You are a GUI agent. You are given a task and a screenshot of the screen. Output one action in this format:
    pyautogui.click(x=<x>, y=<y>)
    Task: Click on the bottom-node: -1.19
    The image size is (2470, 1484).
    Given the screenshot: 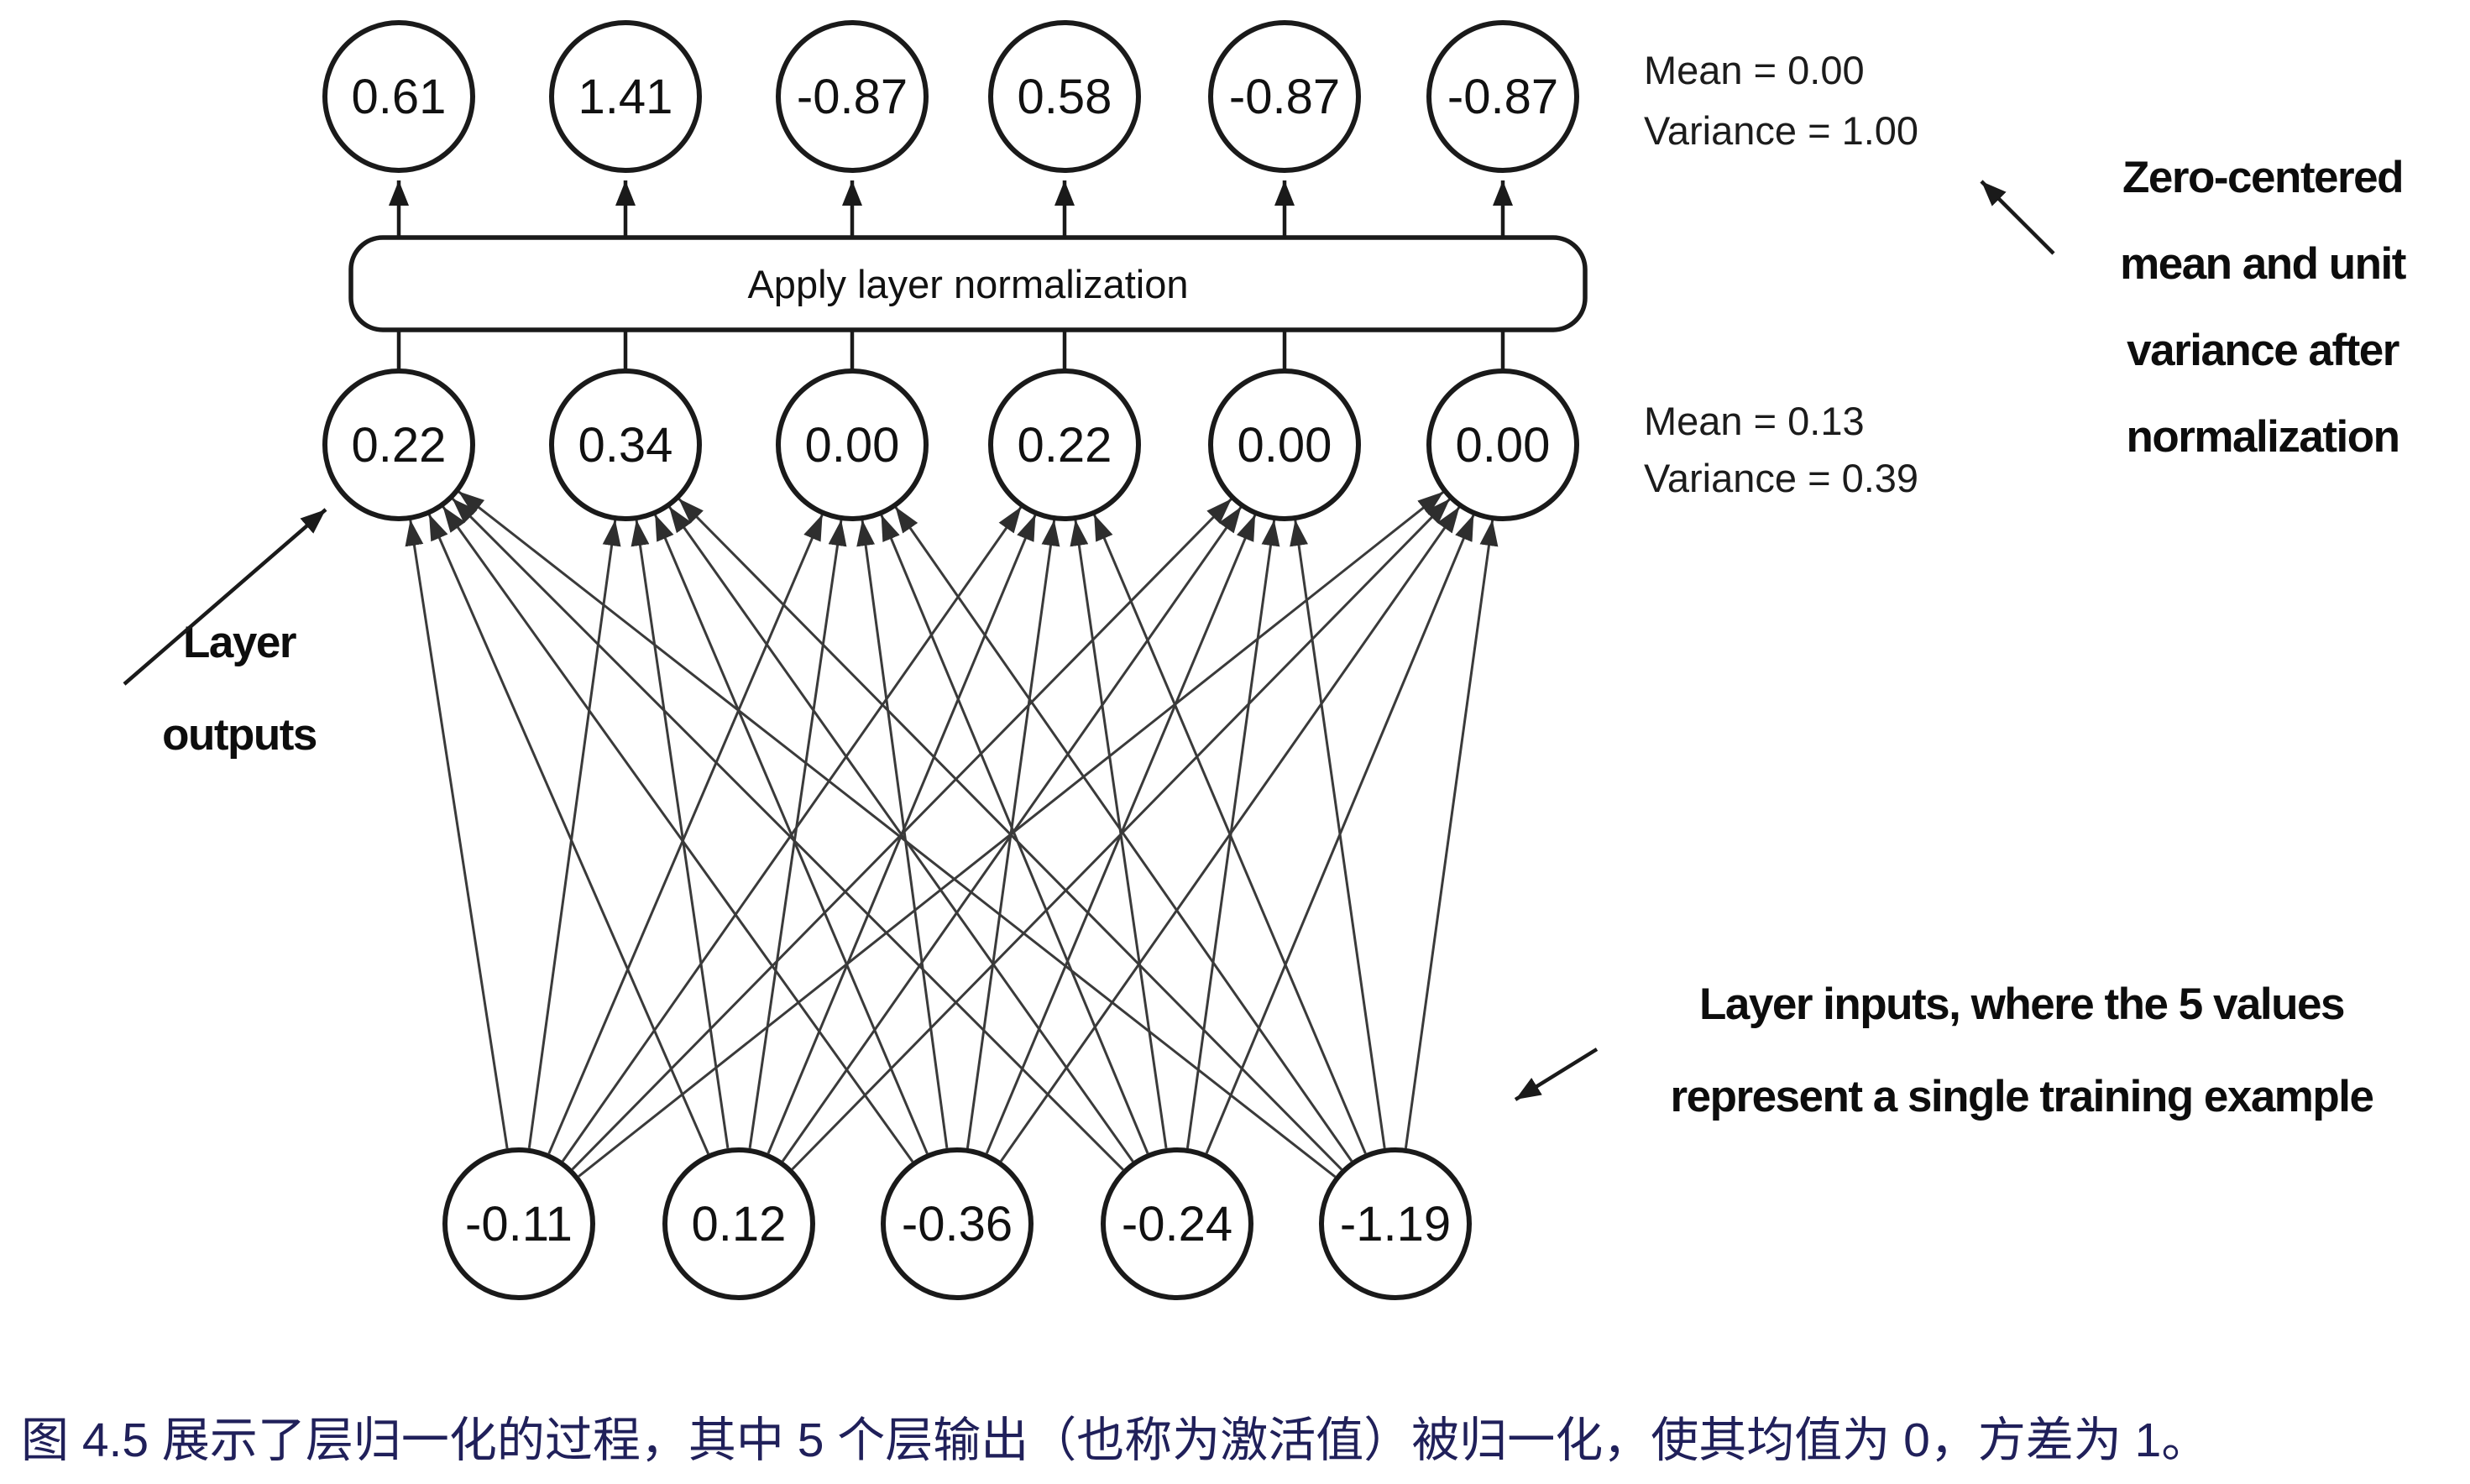 What is the action you would take?
    pyautogui.click(x=1395, y=1223)
    